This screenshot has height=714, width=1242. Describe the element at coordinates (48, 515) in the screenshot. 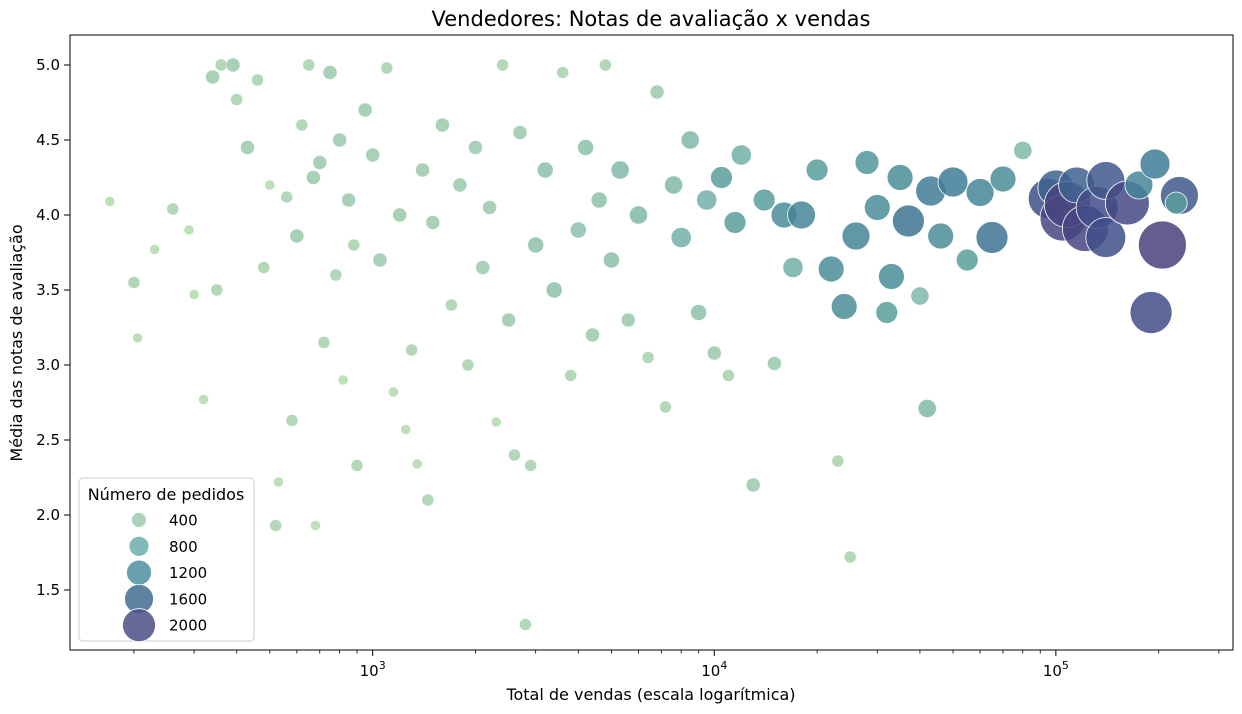

I see `y-tick-label: 2.0` at that location.